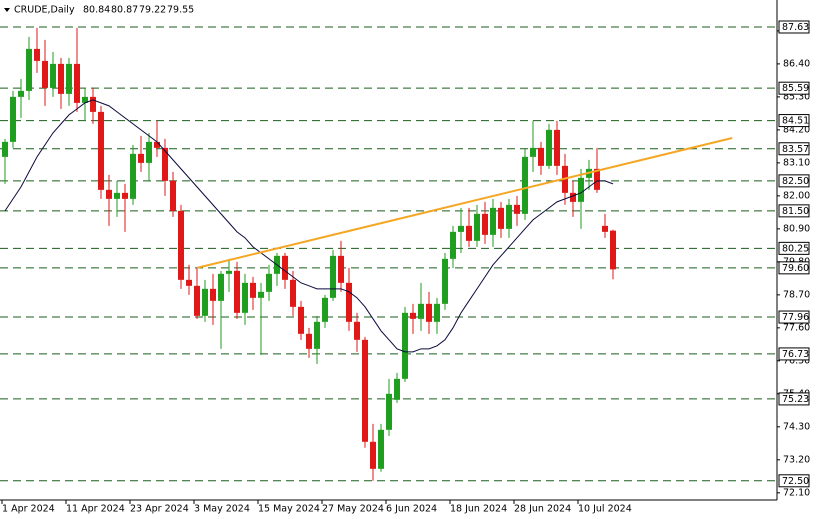 The height and width of the screenshot is (519, 818). I want to click on y-tick-label: 82.00, so click(796, 195).